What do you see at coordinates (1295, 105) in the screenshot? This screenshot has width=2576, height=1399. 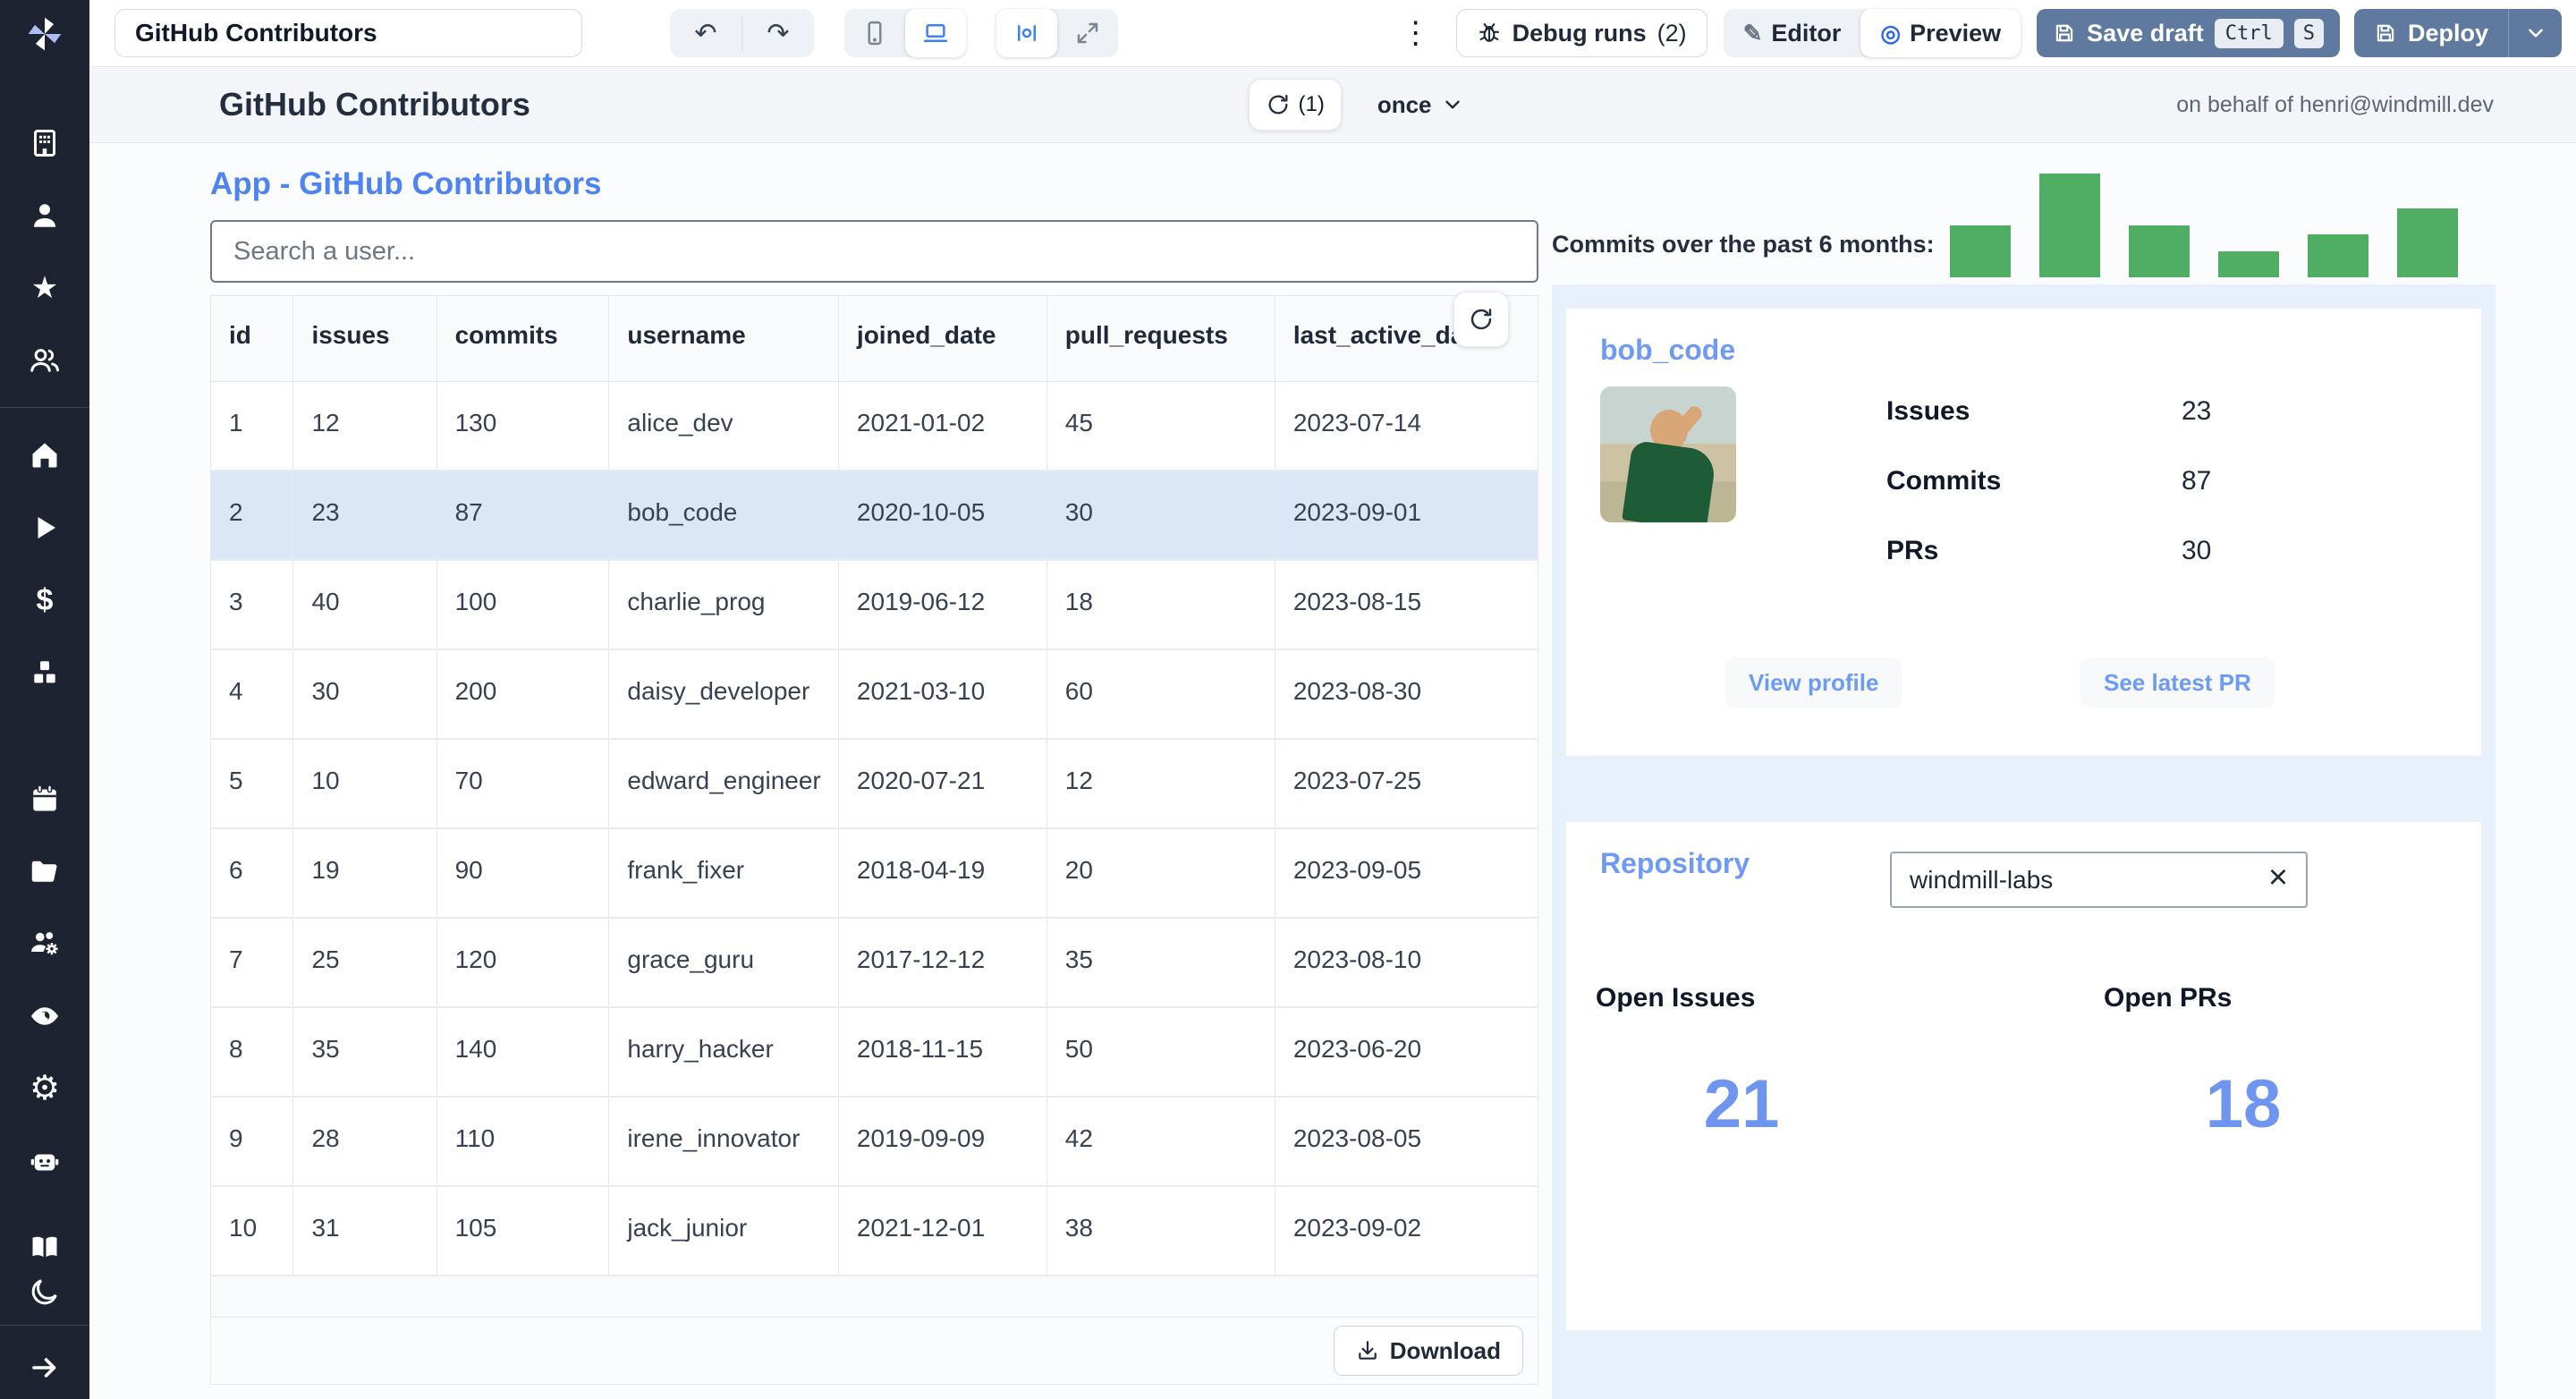 I see `refresh-app-button: (1)` at bounding box center [1295, 105].